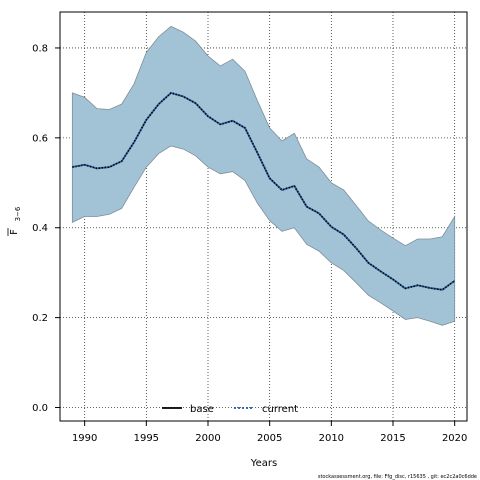 The height and width of the screenshot is (480, 480). What do you see at coordinates (392, 438) in the screenshot?
I see `x-tick-label: 2015` at bounding box center [392, 438].